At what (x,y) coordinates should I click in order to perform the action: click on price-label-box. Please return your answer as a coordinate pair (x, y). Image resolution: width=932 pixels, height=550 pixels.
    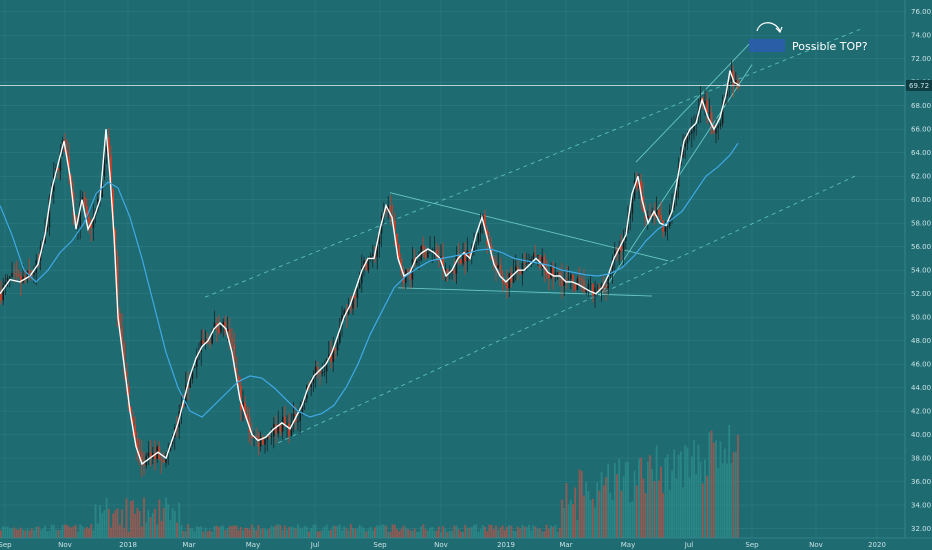
    Looking at the image, I should click on (919, 86).